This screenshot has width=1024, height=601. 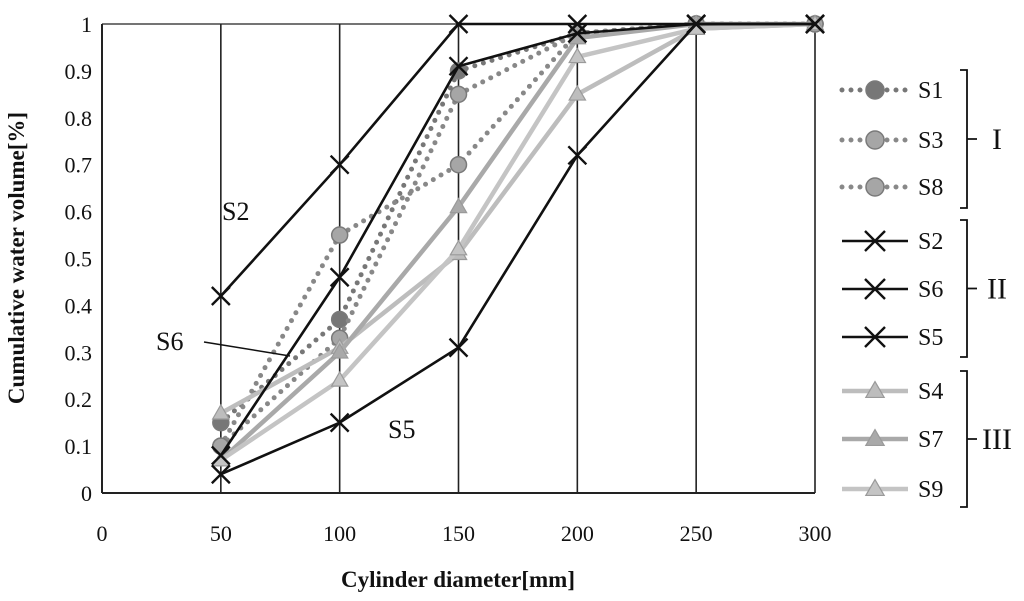 What do you see at coordinates (247, 349) in the screenshot?
I see `annotation-leader-S6` at bounding box center [247, 349].